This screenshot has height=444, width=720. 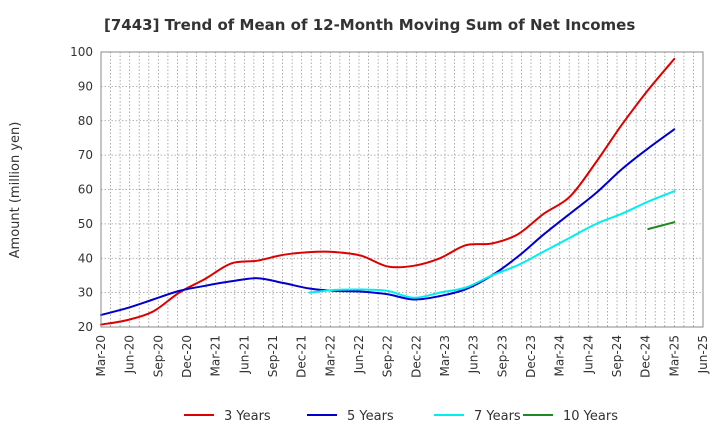 I want to click on legend-label-5-years: 5 Years, so click(x=370, y=416).